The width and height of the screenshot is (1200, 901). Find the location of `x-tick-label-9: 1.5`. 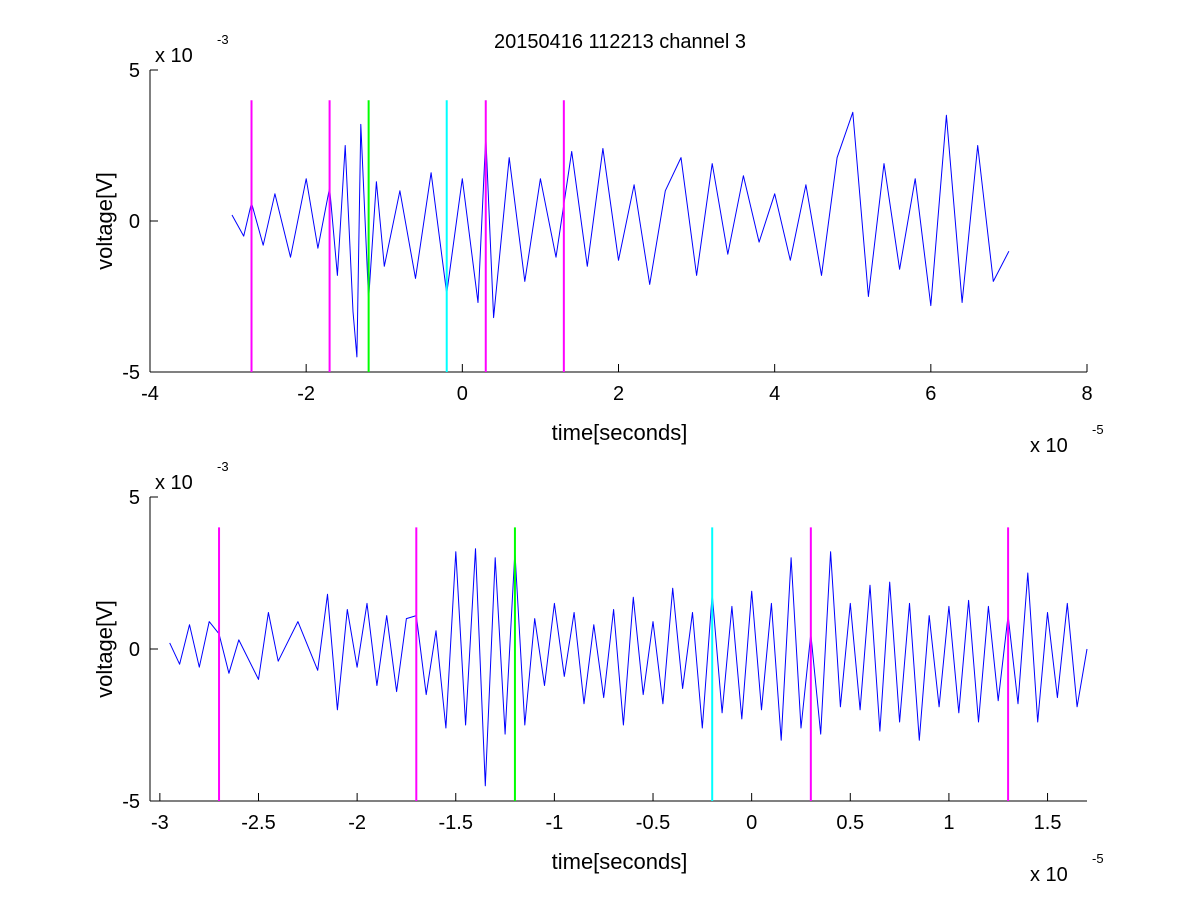

x-tick-label-9: 1.5 is located at coordinates (1048, 823).